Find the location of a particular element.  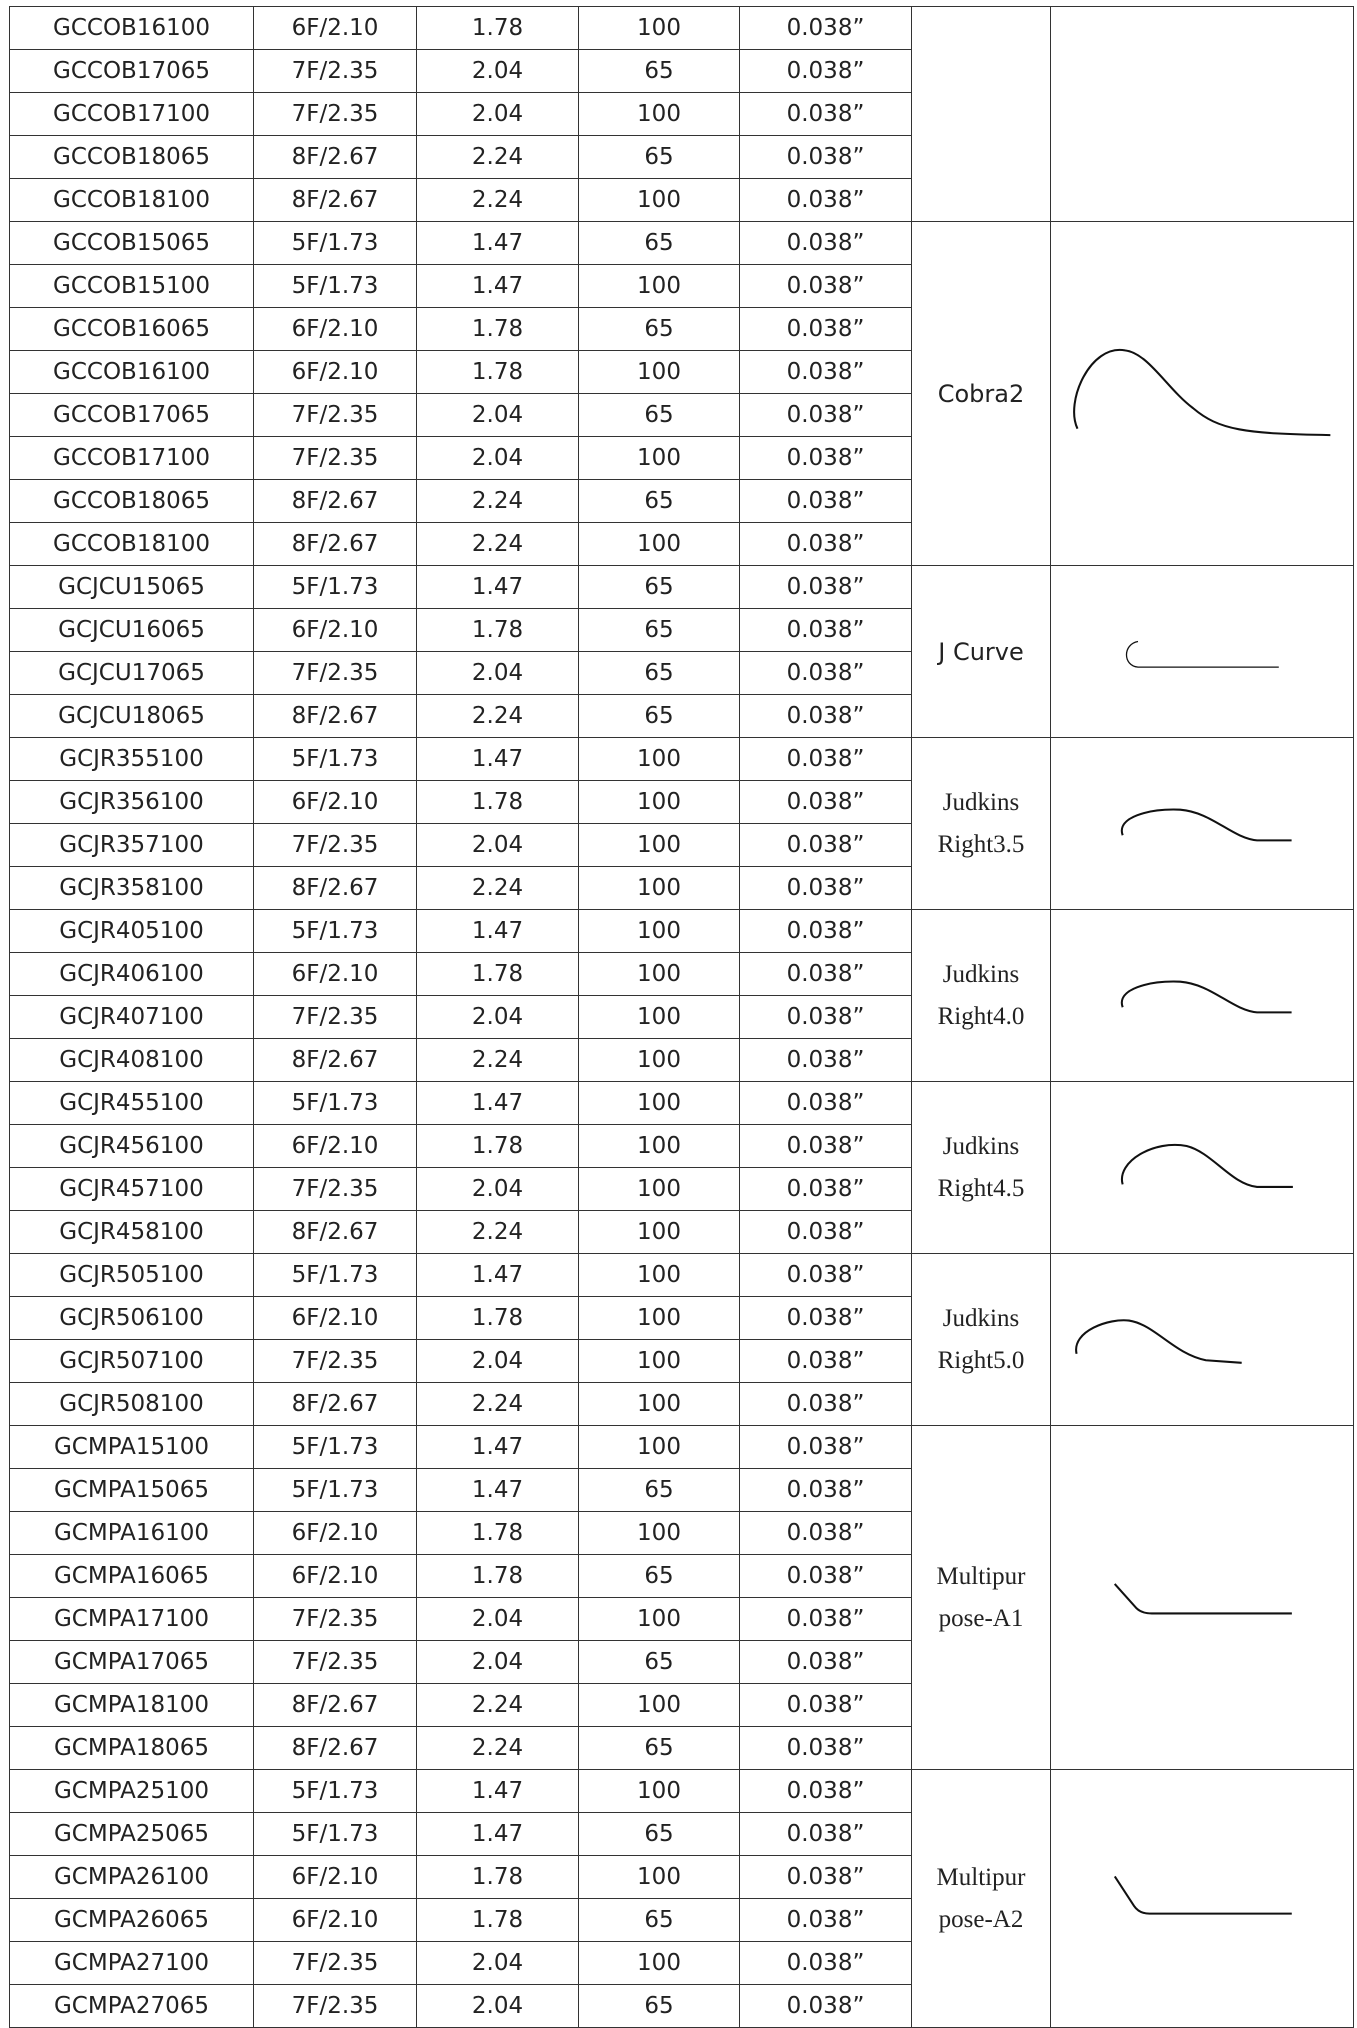

cell: GCMPA15065 is located at coordinates (131, 1490).